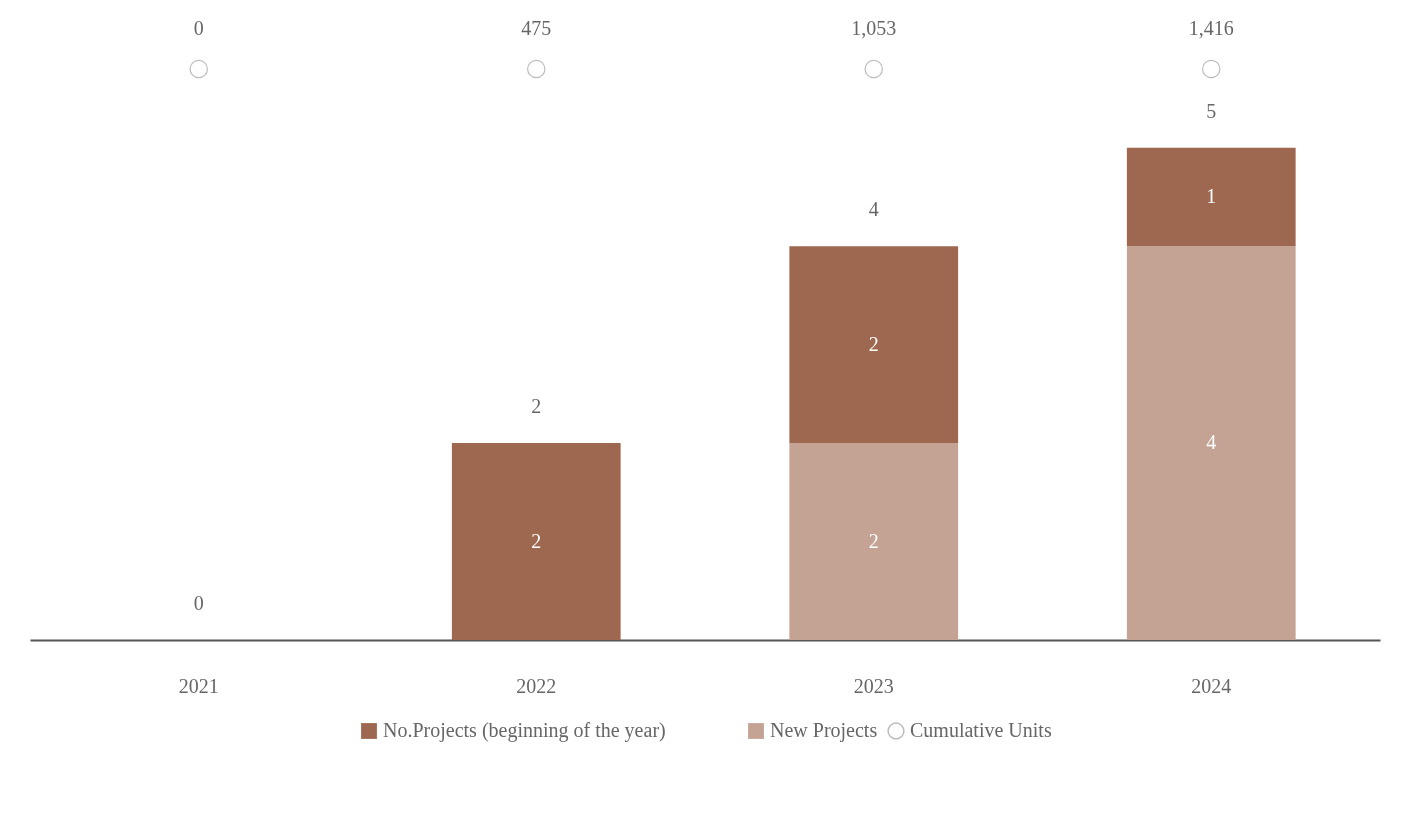 The image size is (1422, 831). Describe the element at coordinates (1211, 442) in the screenshot. I see `data-label: 4` at that location.